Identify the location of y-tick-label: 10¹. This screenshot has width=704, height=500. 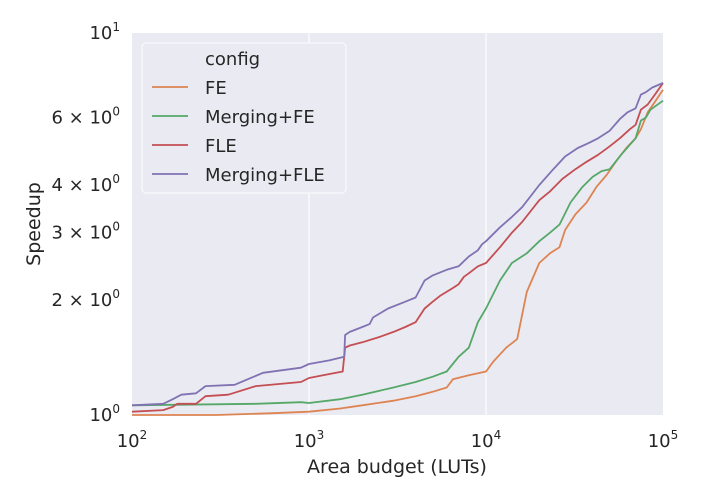
(104, 32).